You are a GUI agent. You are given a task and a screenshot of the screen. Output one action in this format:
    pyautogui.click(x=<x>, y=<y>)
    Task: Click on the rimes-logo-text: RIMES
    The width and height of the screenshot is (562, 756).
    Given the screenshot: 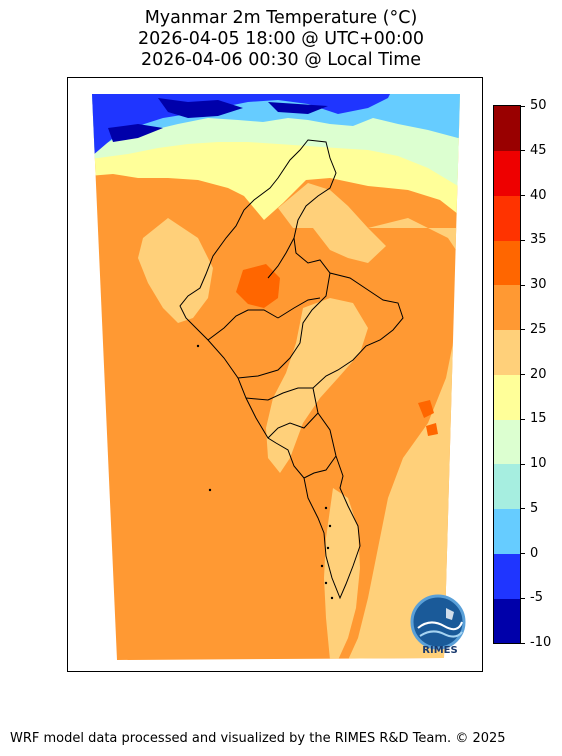 What is the action you would take?
    pyautogui.click(x=440, y=650)
    